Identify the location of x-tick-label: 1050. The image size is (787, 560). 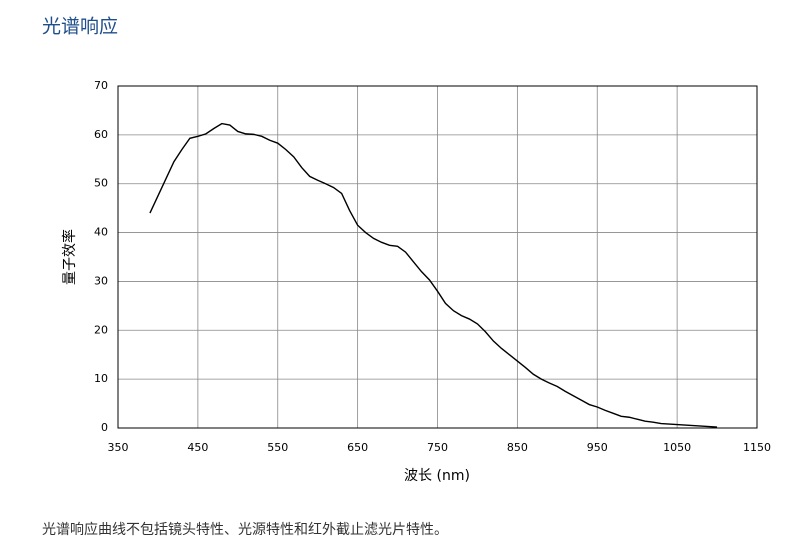
(677, 447).